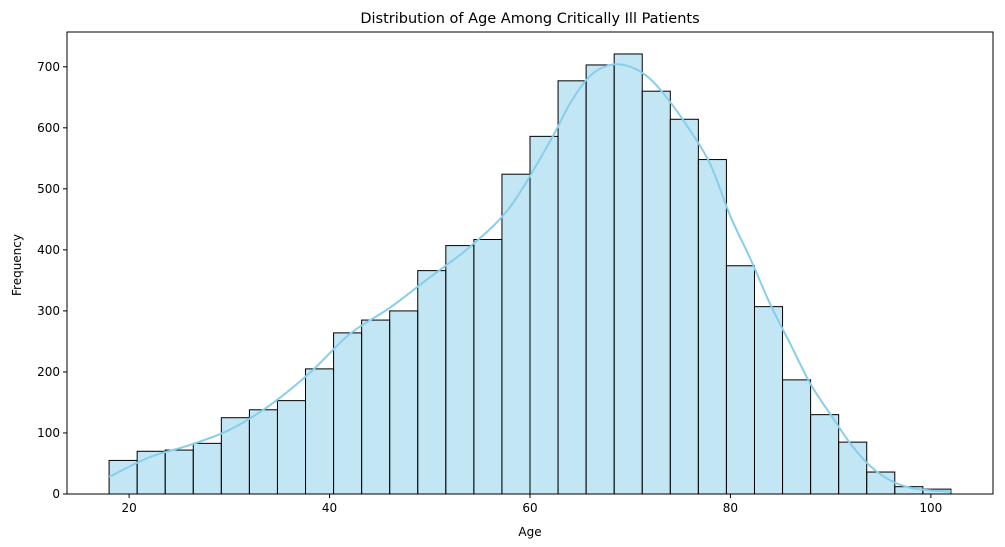 This screenshot has height=547, width=1005. What do you see at coordinates (17, 265) in the screenshot?
I see `y-axis-label: Frequency` at bounding box center [17, 265].